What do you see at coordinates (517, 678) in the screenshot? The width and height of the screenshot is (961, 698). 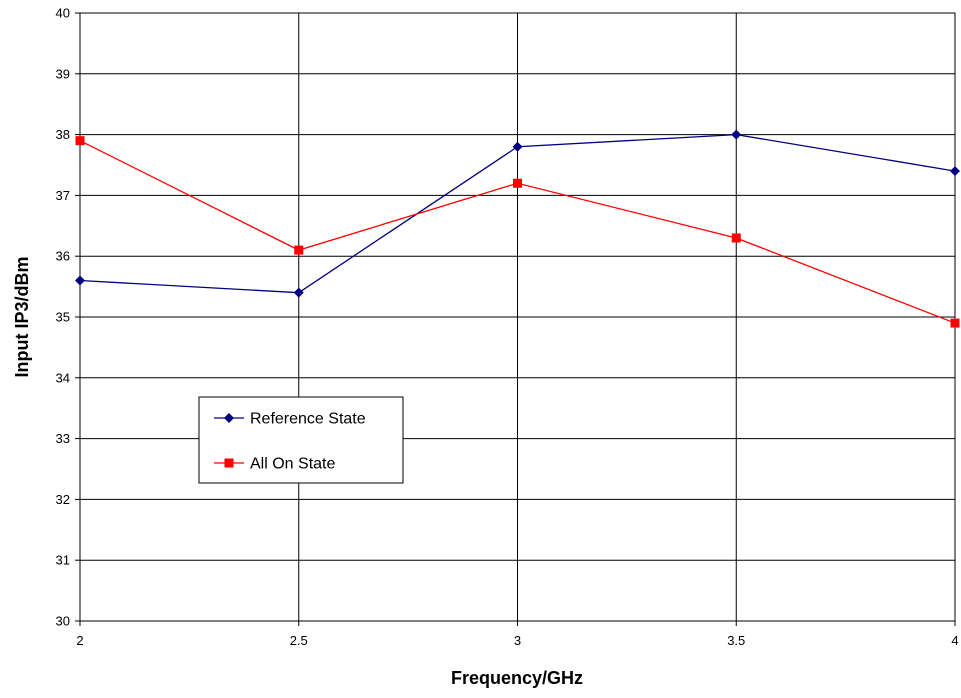 I see `x-axis-title: Frequency/GHz` at bounding box center [517, 678].